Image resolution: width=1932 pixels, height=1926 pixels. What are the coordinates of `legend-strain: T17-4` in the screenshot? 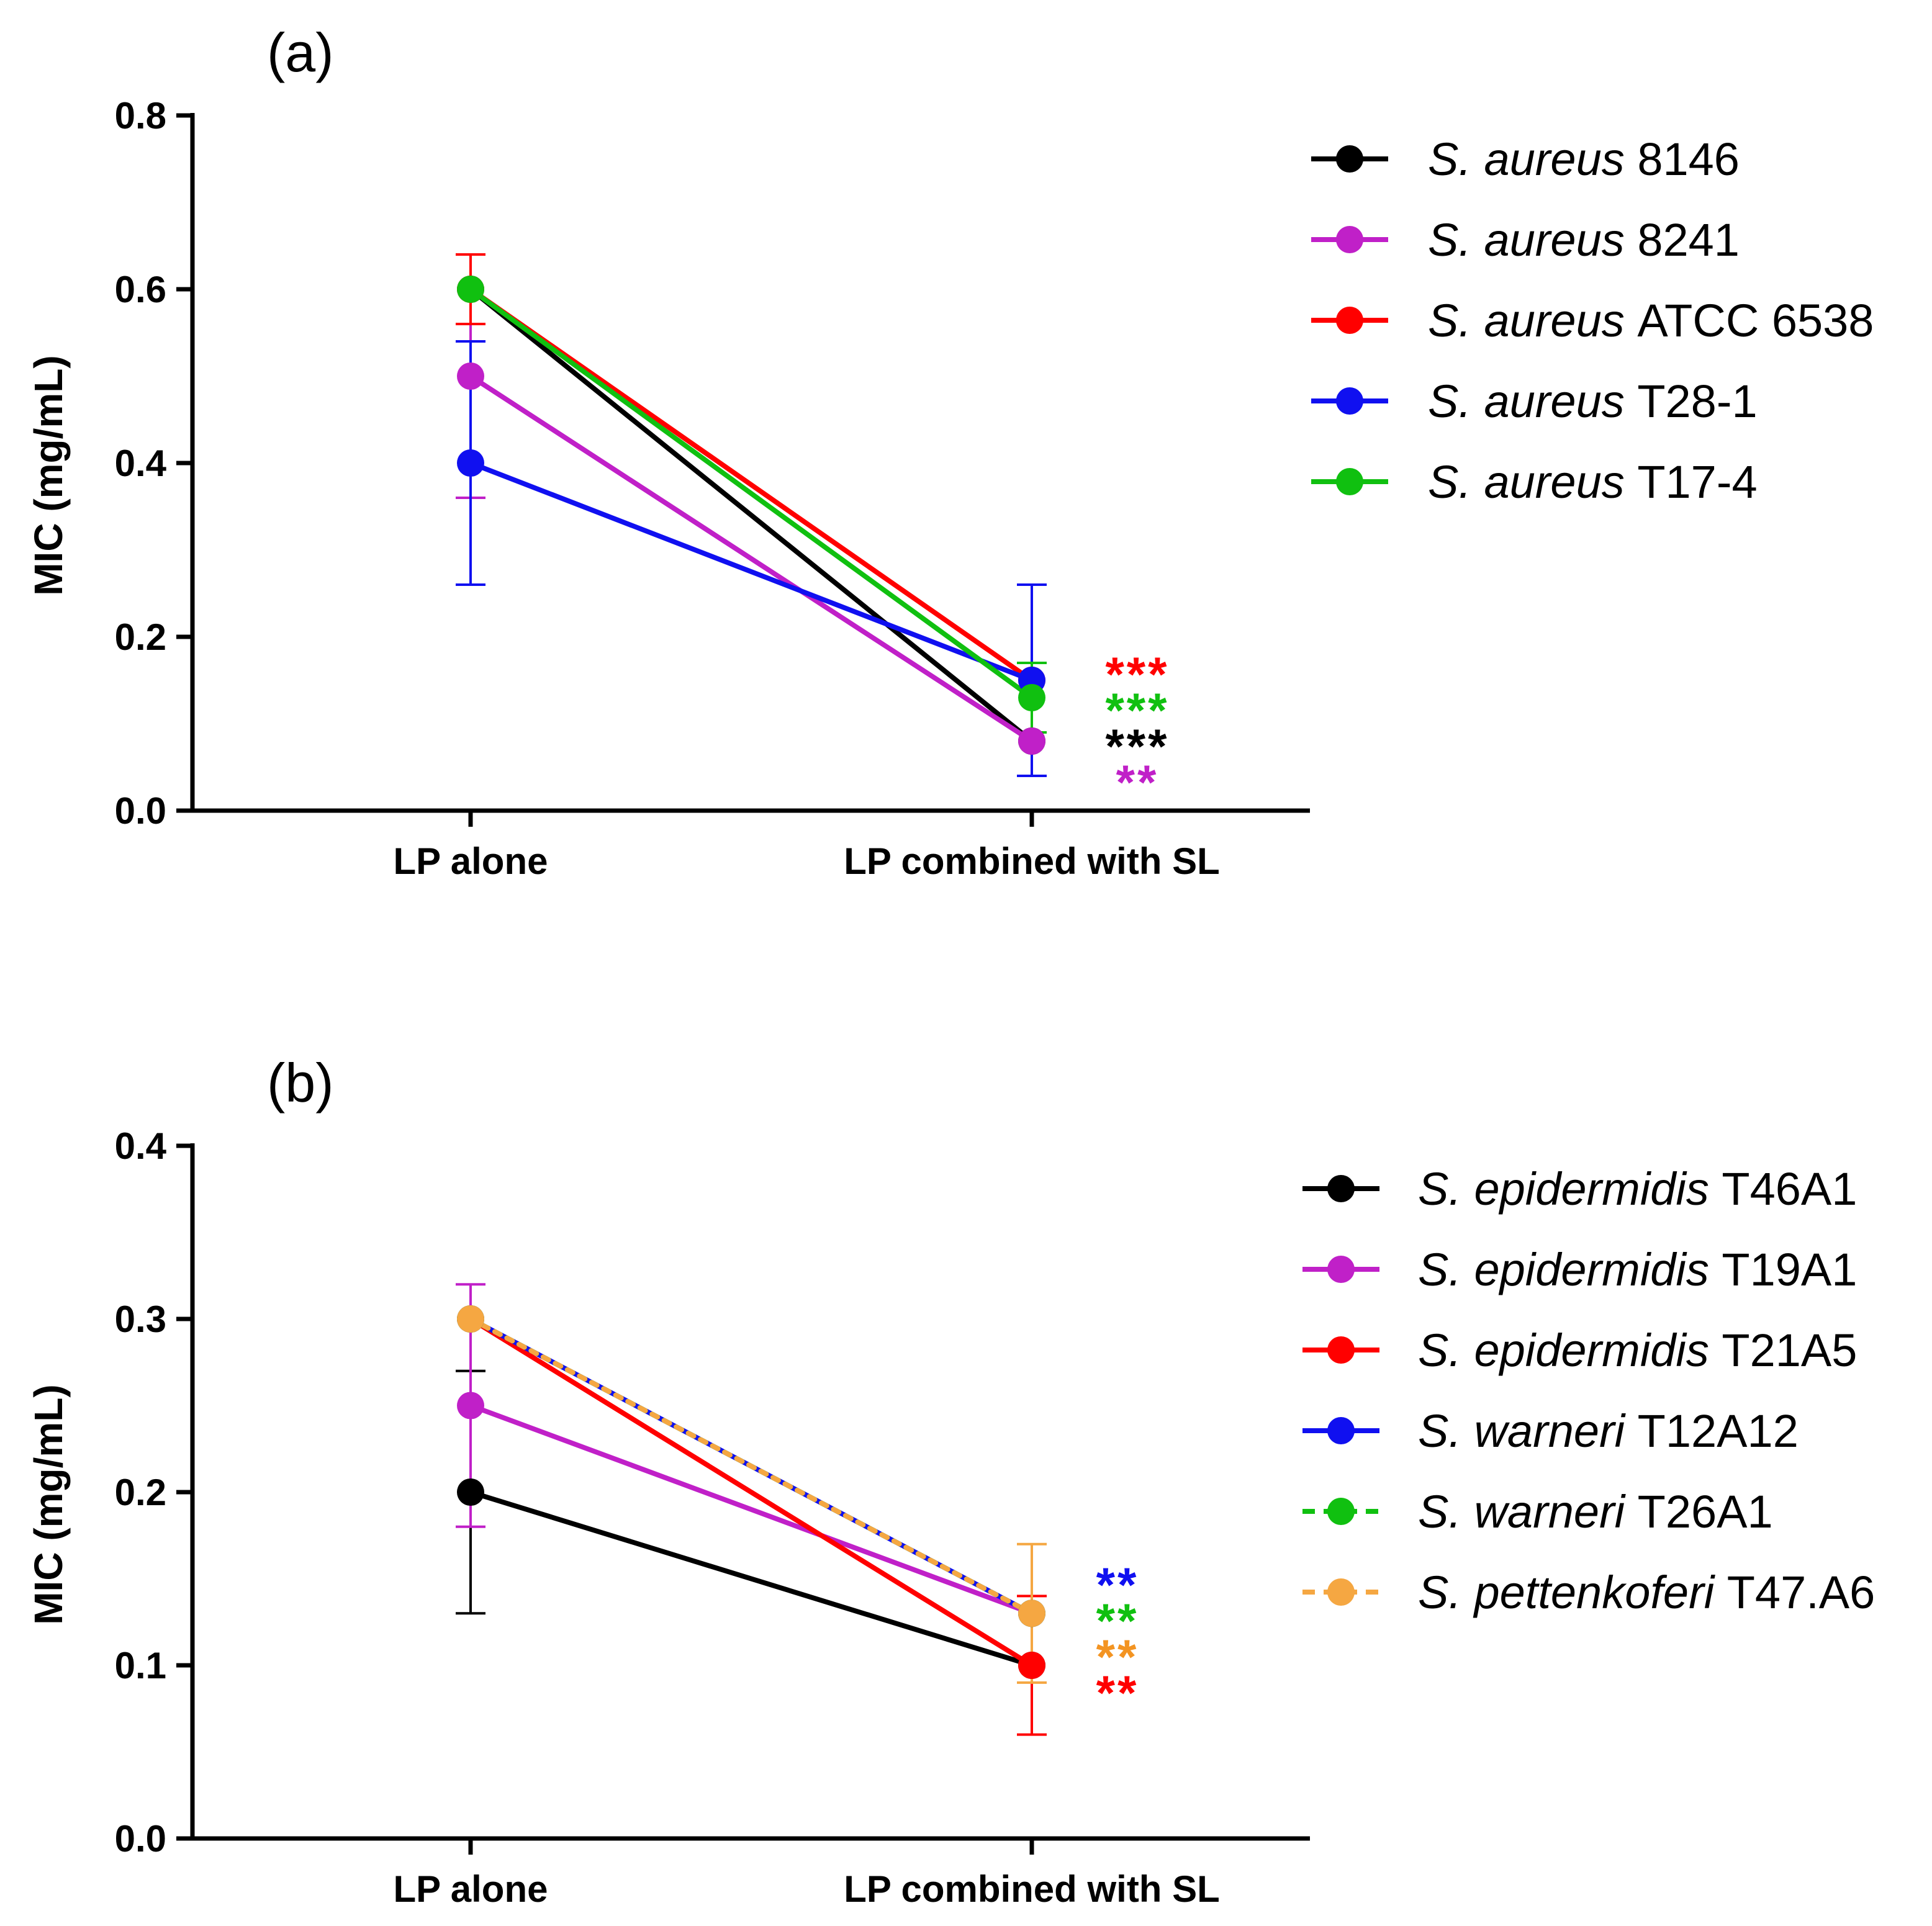 It's located at (1697, 482).